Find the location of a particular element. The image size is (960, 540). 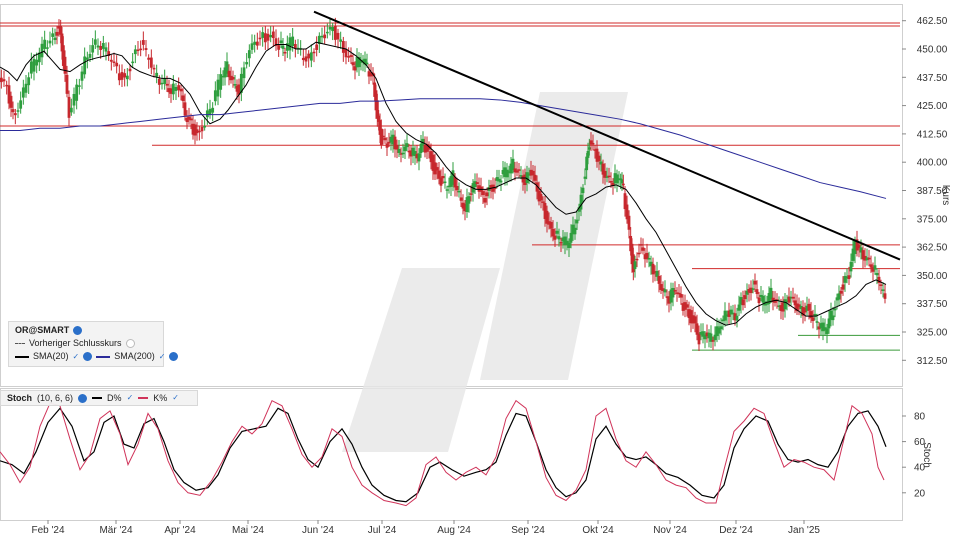

x-tick-label: Mai '24 is located at coordinates (248, 530).